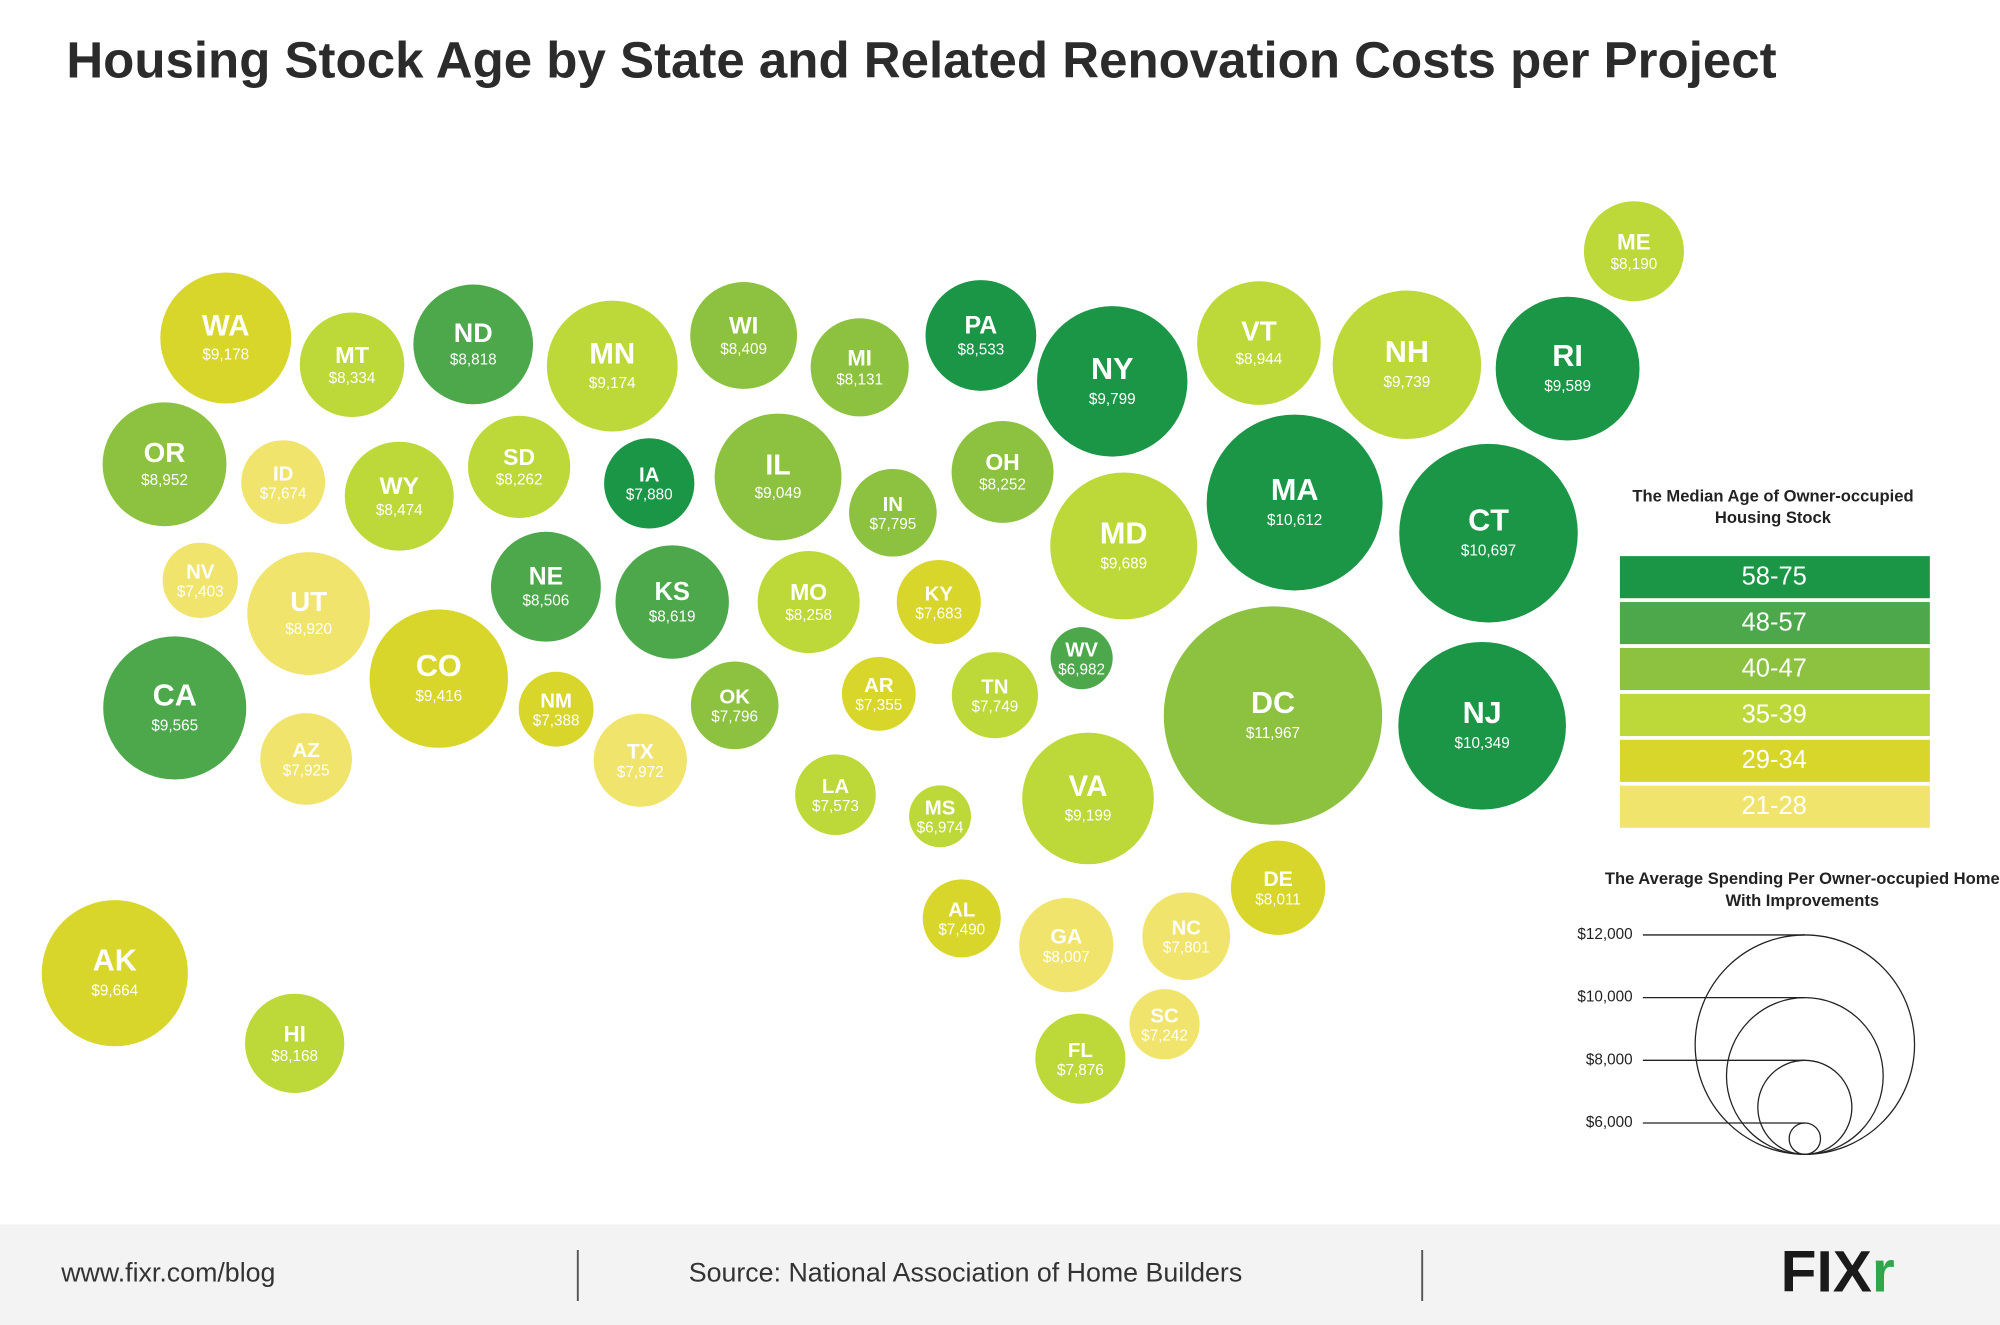  What do you see at coordinates (439, 666) in the screenshot?
I see `state-label: CO` at bounding box center [439, 666].